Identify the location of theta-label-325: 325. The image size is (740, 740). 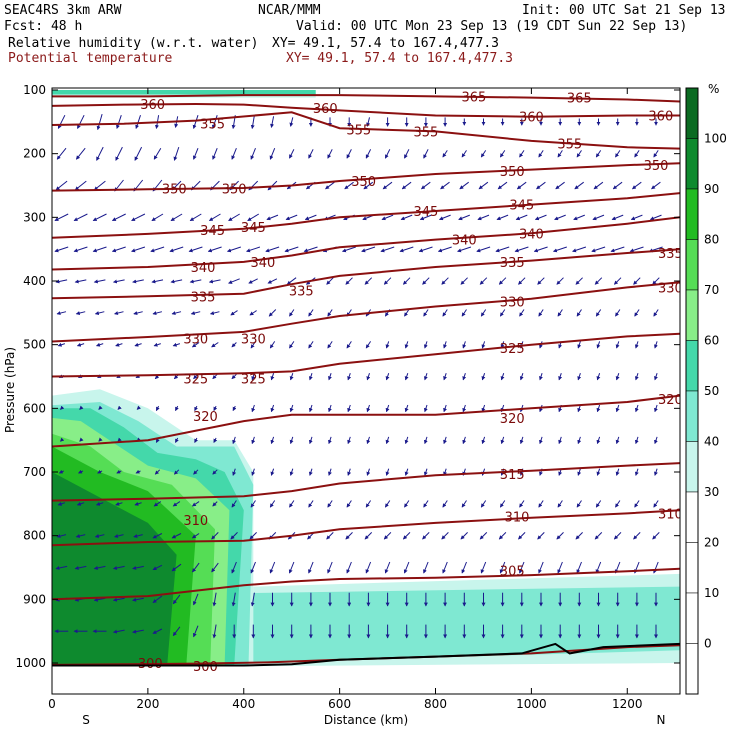
(512, 349).